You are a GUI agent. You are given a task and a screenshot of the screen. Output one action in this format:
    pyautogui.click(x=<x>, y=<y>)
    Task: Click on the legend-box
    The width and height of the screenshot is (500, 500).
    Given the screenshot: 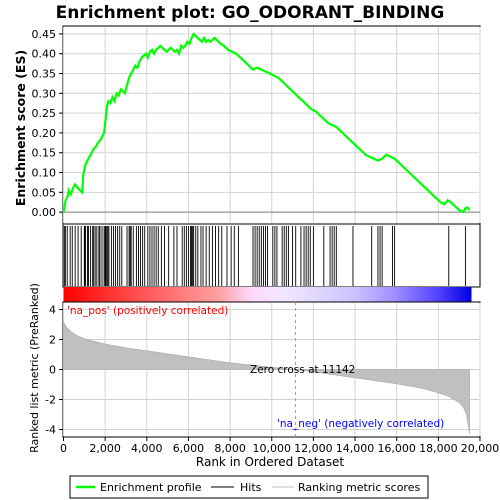 What is the action you would take?
    pyautogui.click(x=249, y=487)
    